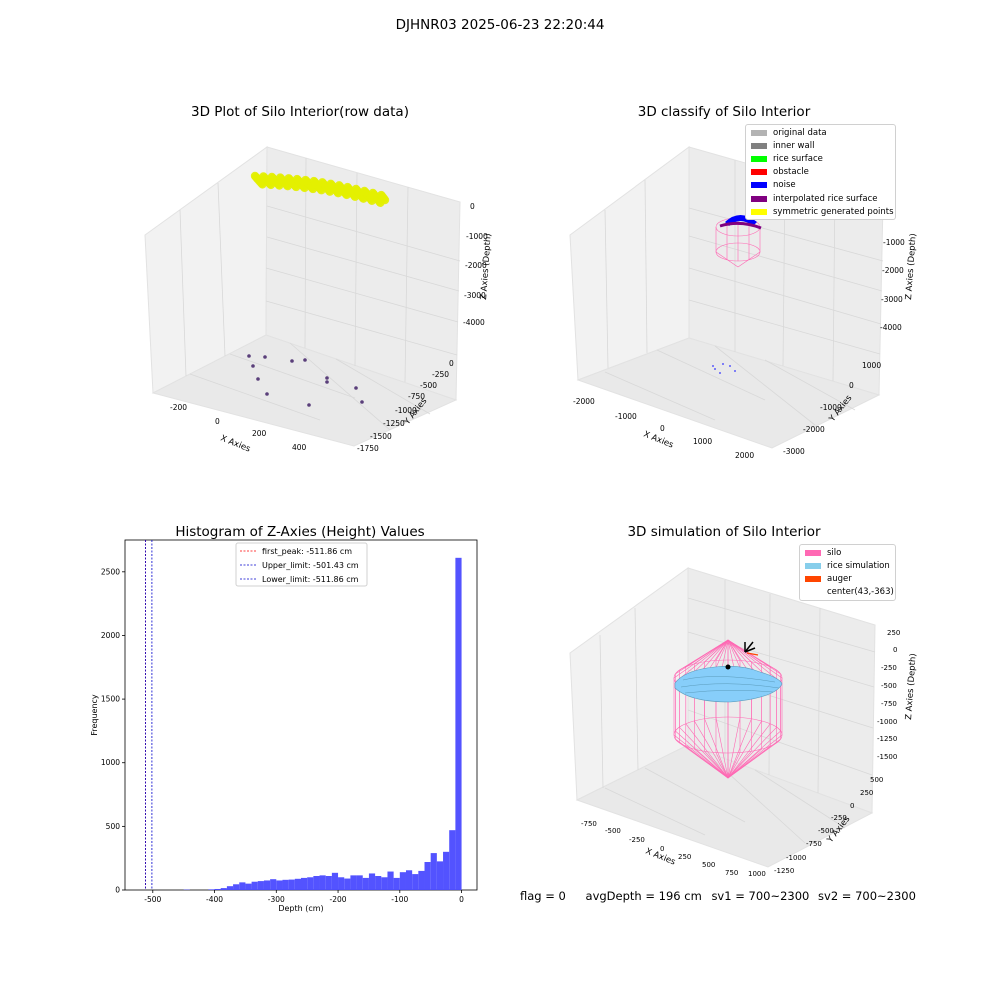 Image resolution: width=1000 pixels, height=1000 pixels. I want to click on x-tick-label: -200, so click(338, 899).